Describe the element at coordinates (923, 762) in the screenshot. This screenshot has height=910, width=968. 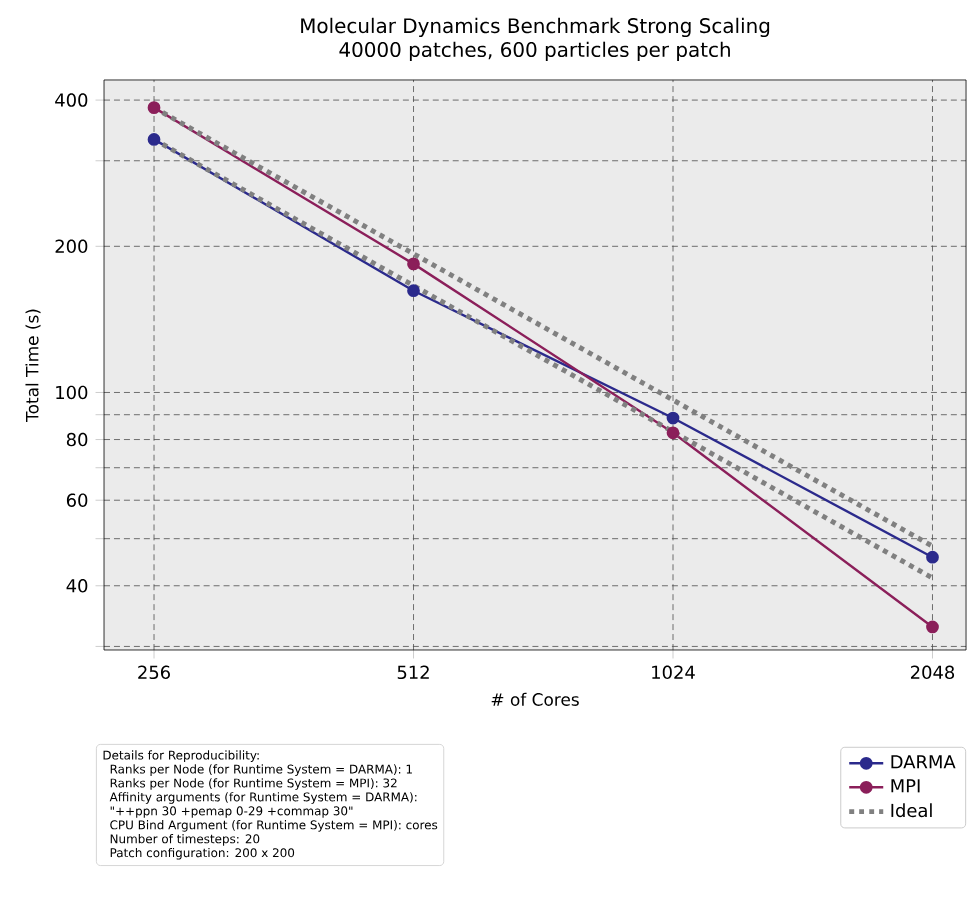
I see `legend-label: DARMA` at that location.